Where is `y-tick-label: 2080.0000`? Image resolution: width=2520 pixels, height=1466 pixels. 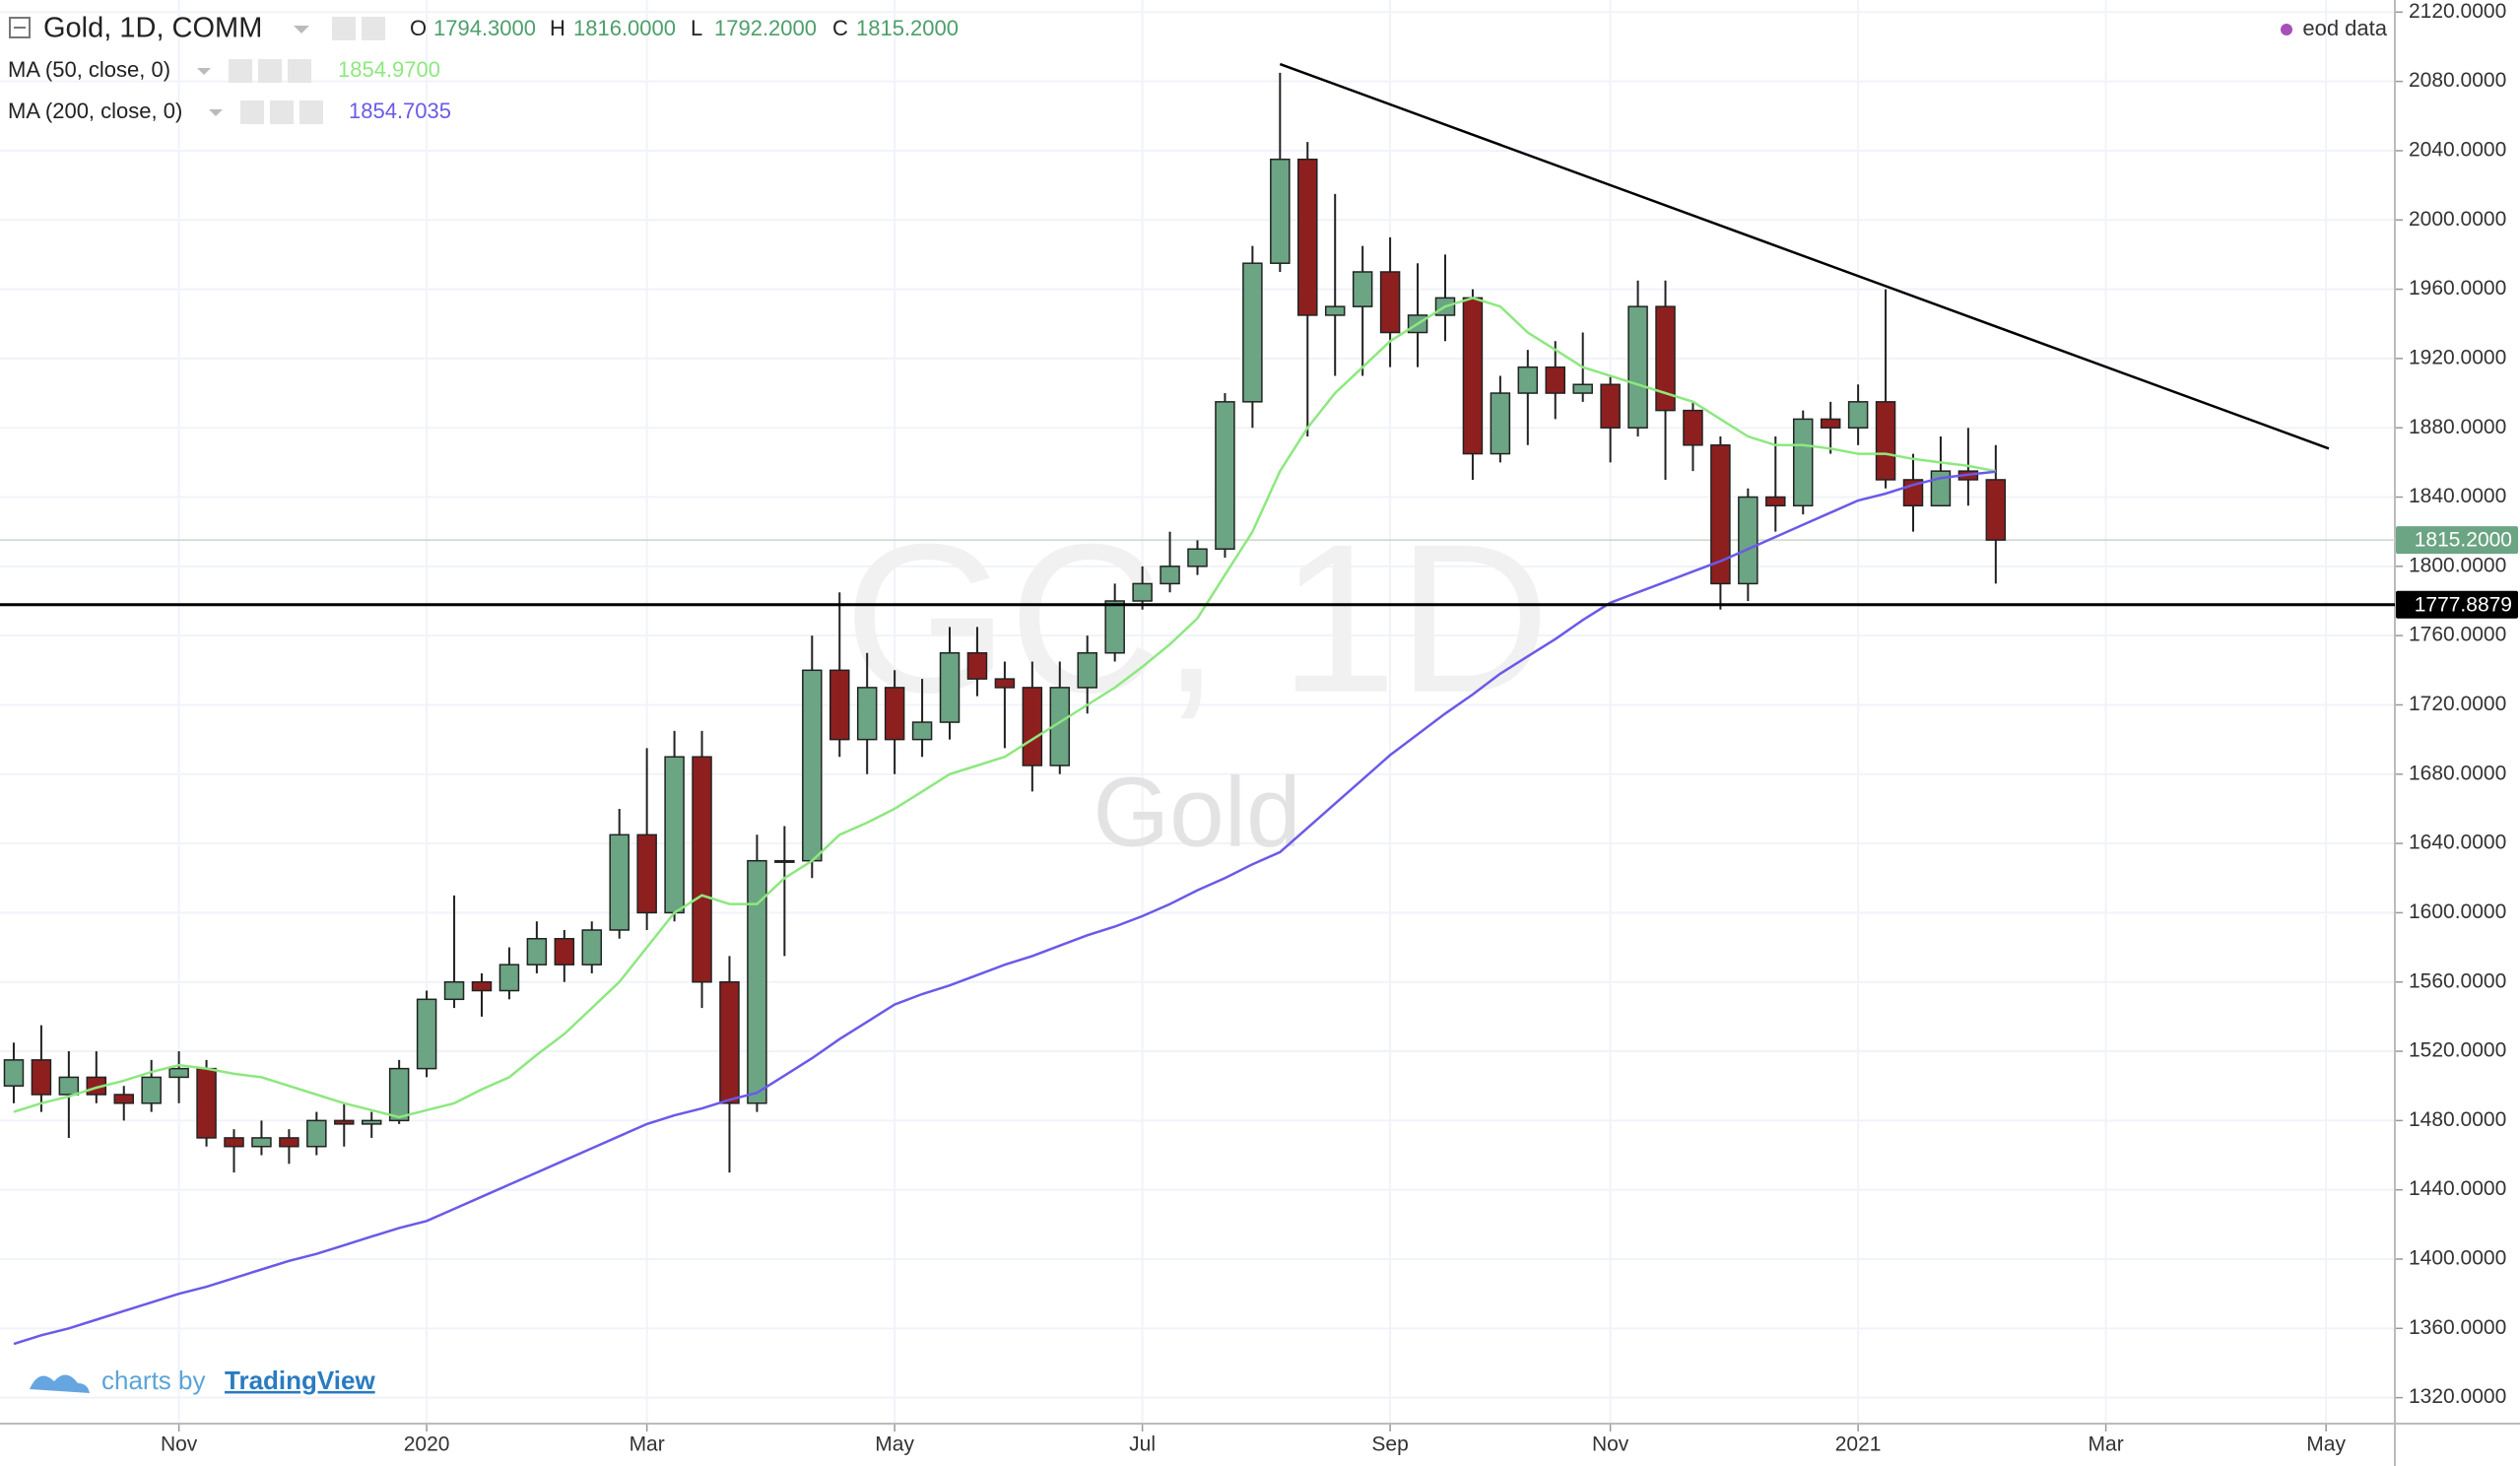 y-tick-label: 2080.0000 is located at coordinates (2457, 80).